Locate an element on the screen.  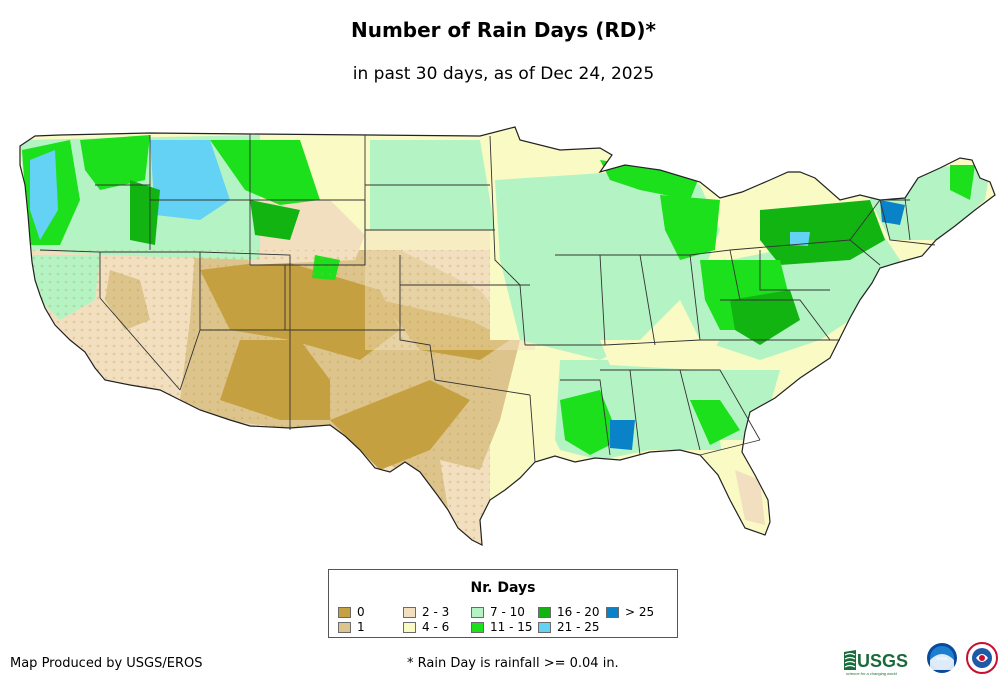
legend-item: 11 - 15 is located at coordinates (502, 627).